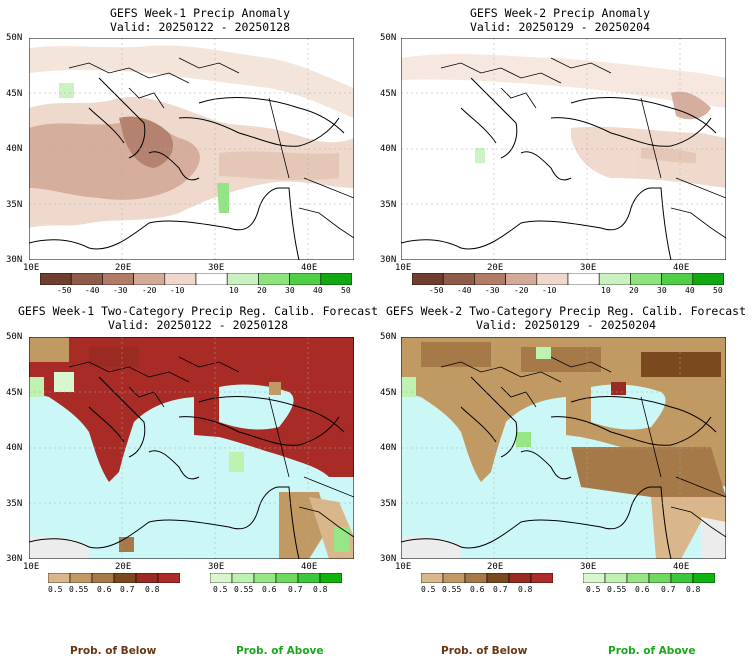  I want to click on anom2-label-m20: -20, so click(521, 290).